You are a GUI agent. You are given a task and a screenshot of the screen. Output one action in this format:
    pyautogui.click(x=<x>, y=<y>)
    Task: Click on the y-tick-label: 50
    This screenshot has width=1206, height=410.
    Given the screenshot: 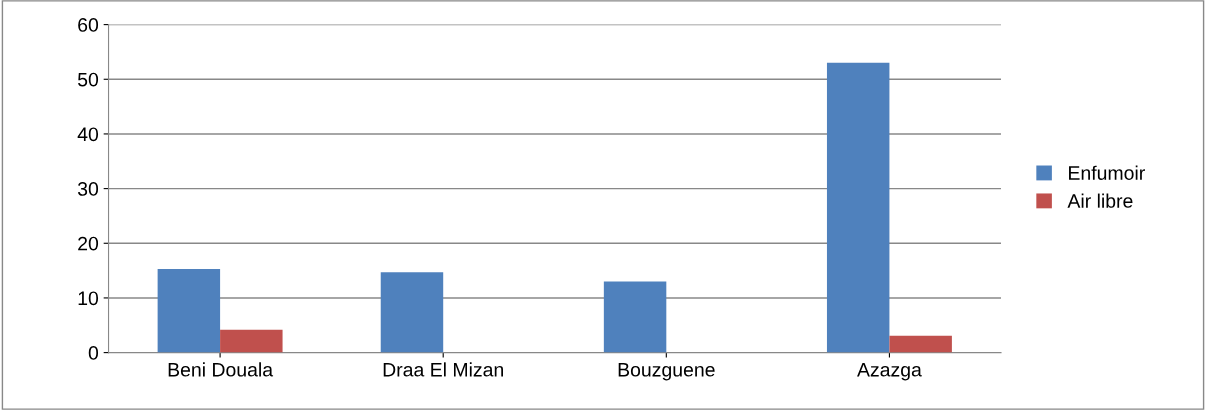 What is the action you would take?
    pyautogui.click(x=88, y=79)
    